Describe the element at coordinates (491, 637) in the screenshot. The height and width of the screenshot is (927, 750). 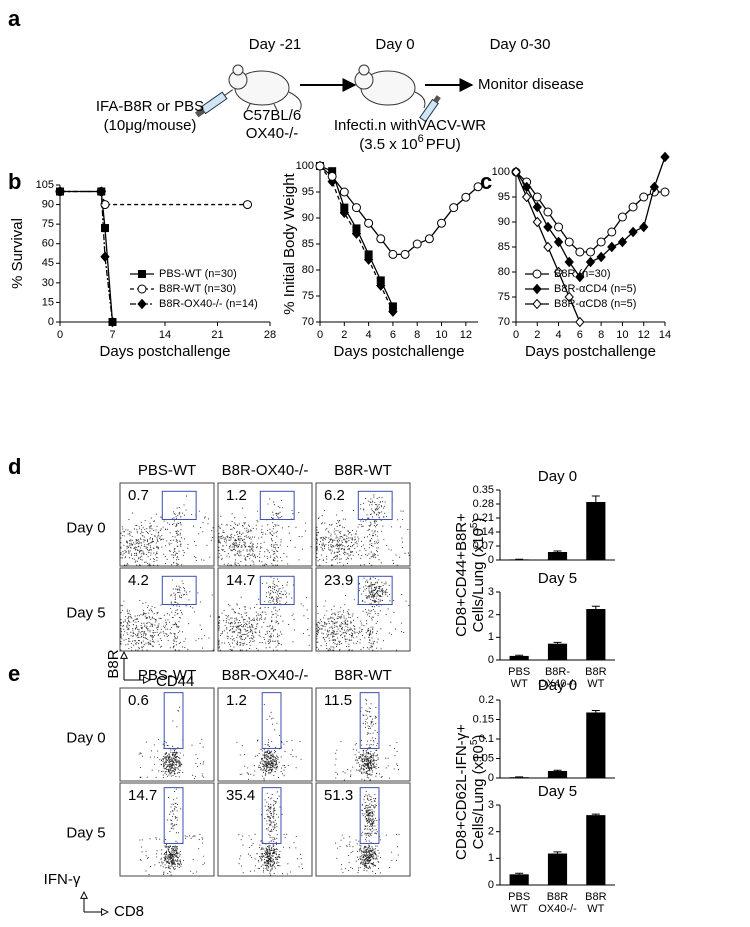
I see `y-tick-label: 1` at that location.